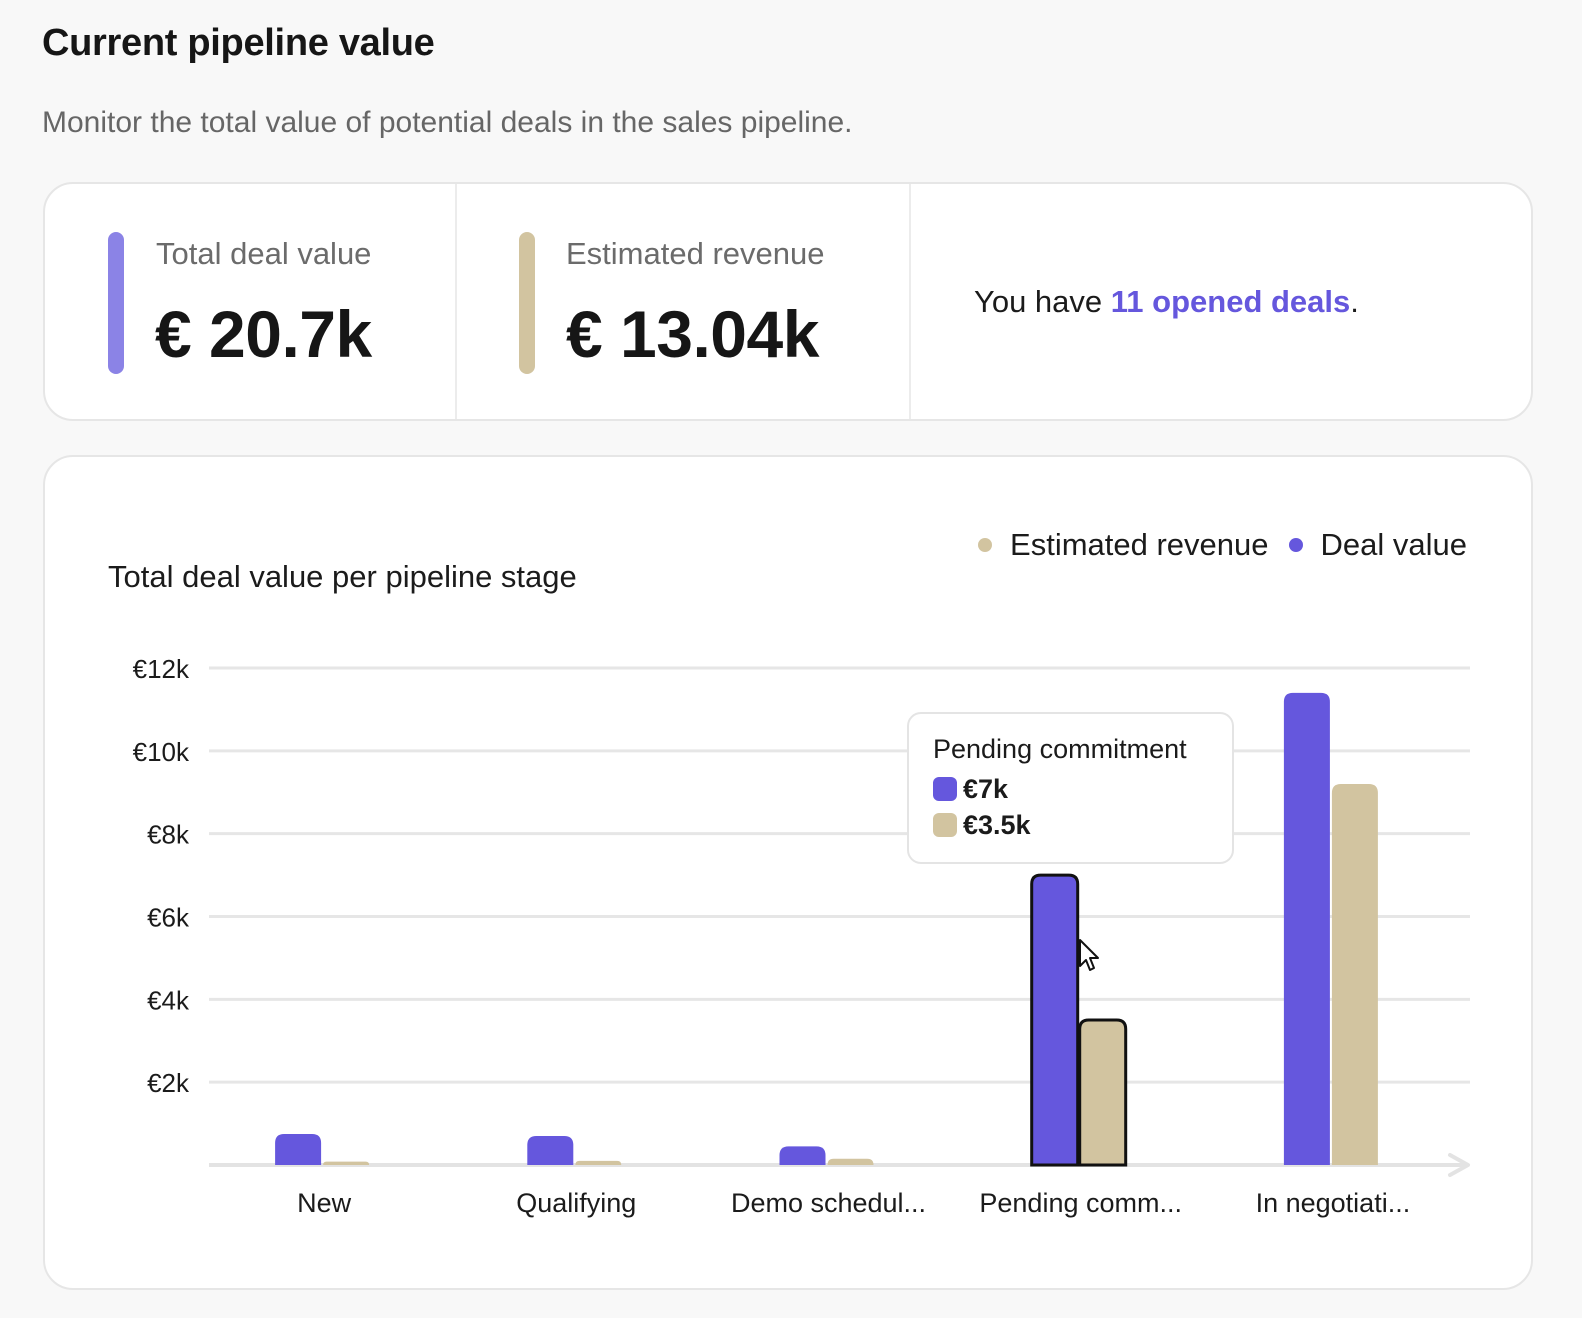 The image size is (1582, 1318). Describe the element at coordinates (1089, 955) in the screenshot. I see `mouse-cursor-icon` at that location.